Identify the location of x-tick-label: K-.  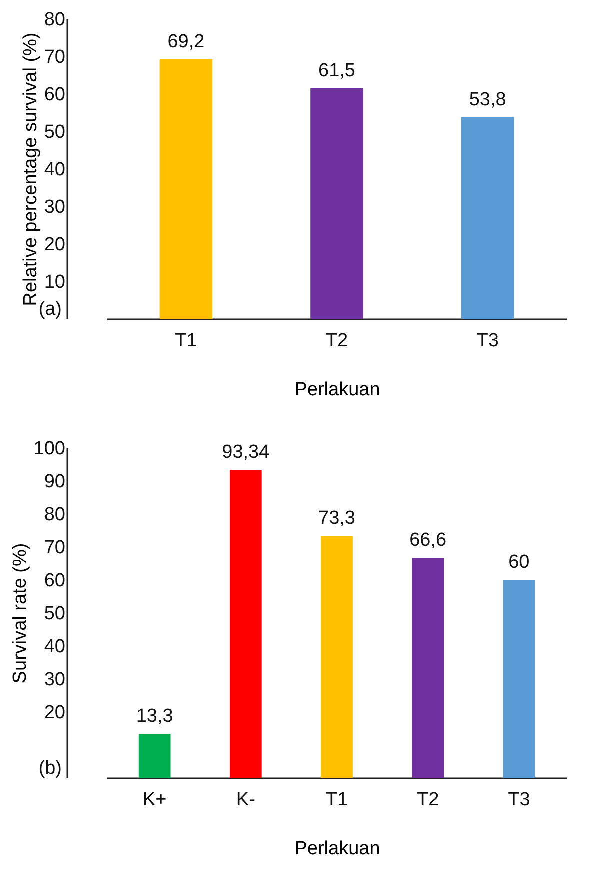
(246, 800).